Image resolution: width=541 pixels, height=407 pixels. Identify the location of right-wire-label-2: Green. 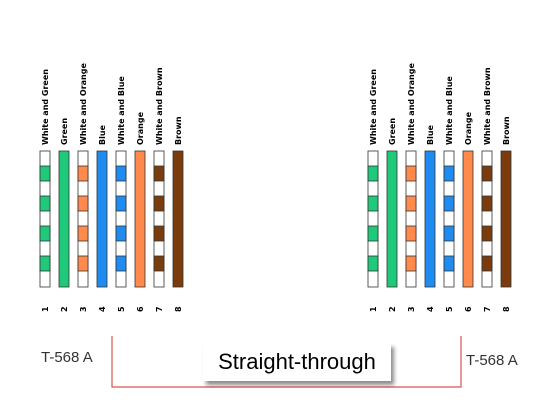
(392, 131).